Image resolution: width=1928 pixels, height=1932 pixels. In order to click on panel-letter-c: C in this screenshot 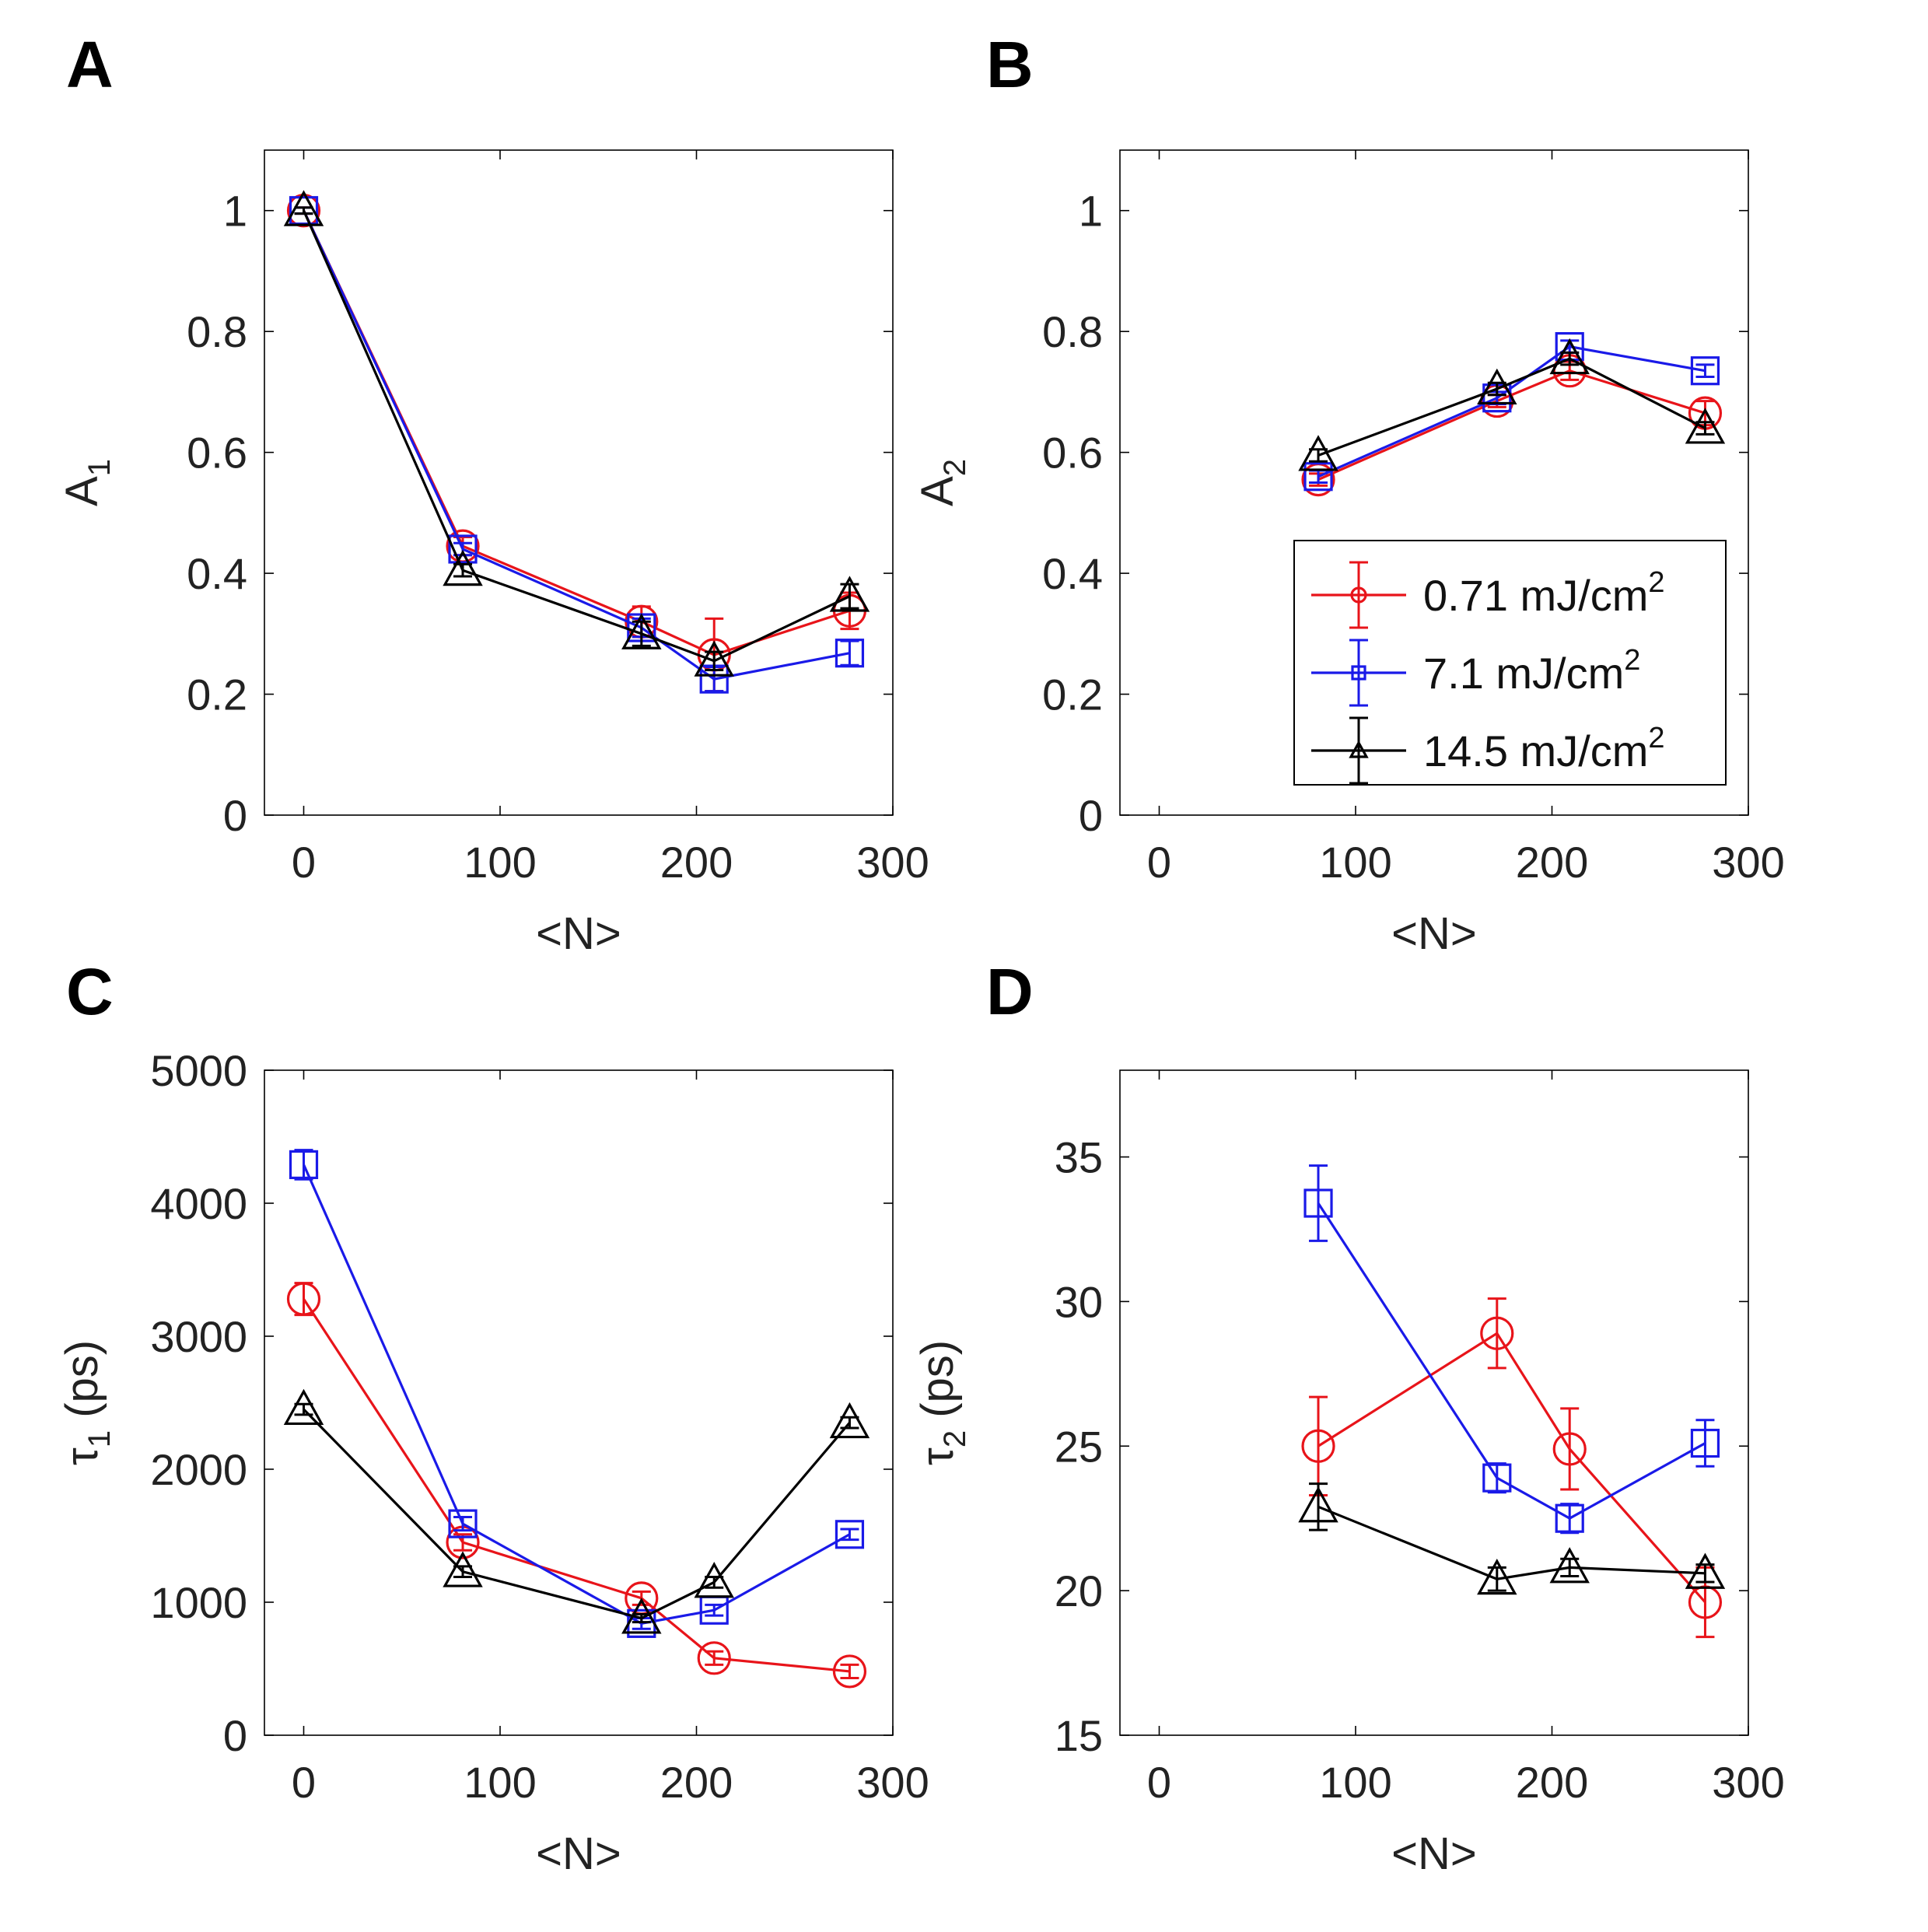, I will do `click(90, 992)`.